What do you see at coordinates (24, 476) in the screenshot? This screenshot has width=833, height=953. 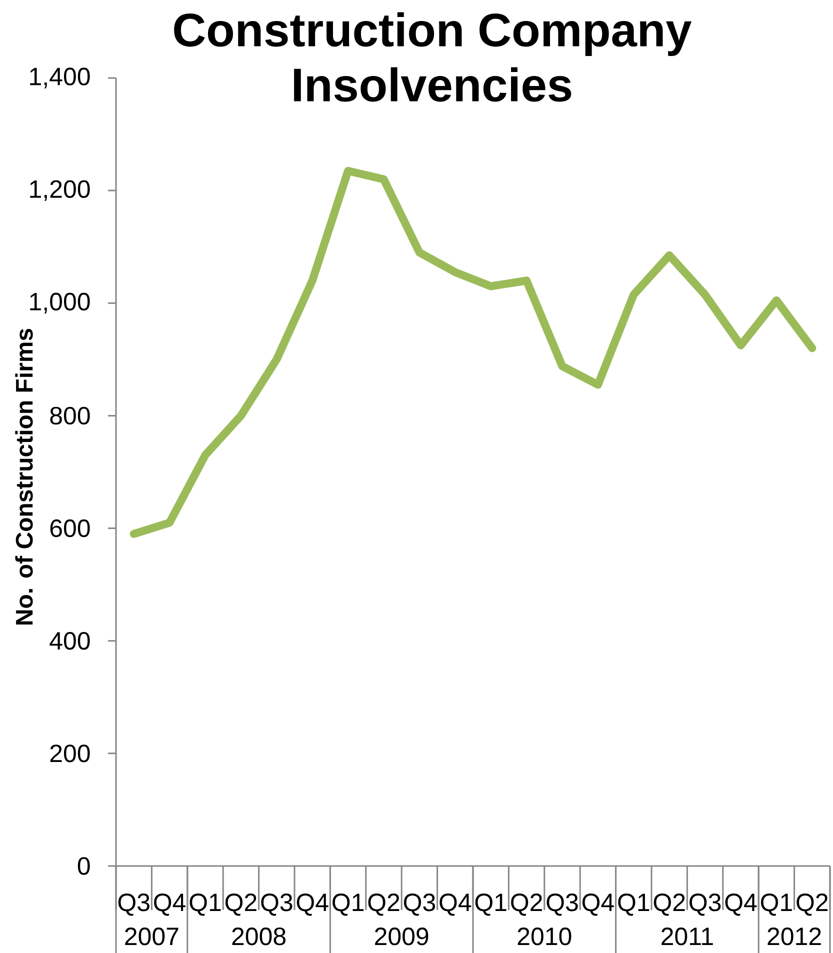 I see `y-axis-title: No. of Construction Firms` at bounding box center [24, 476].